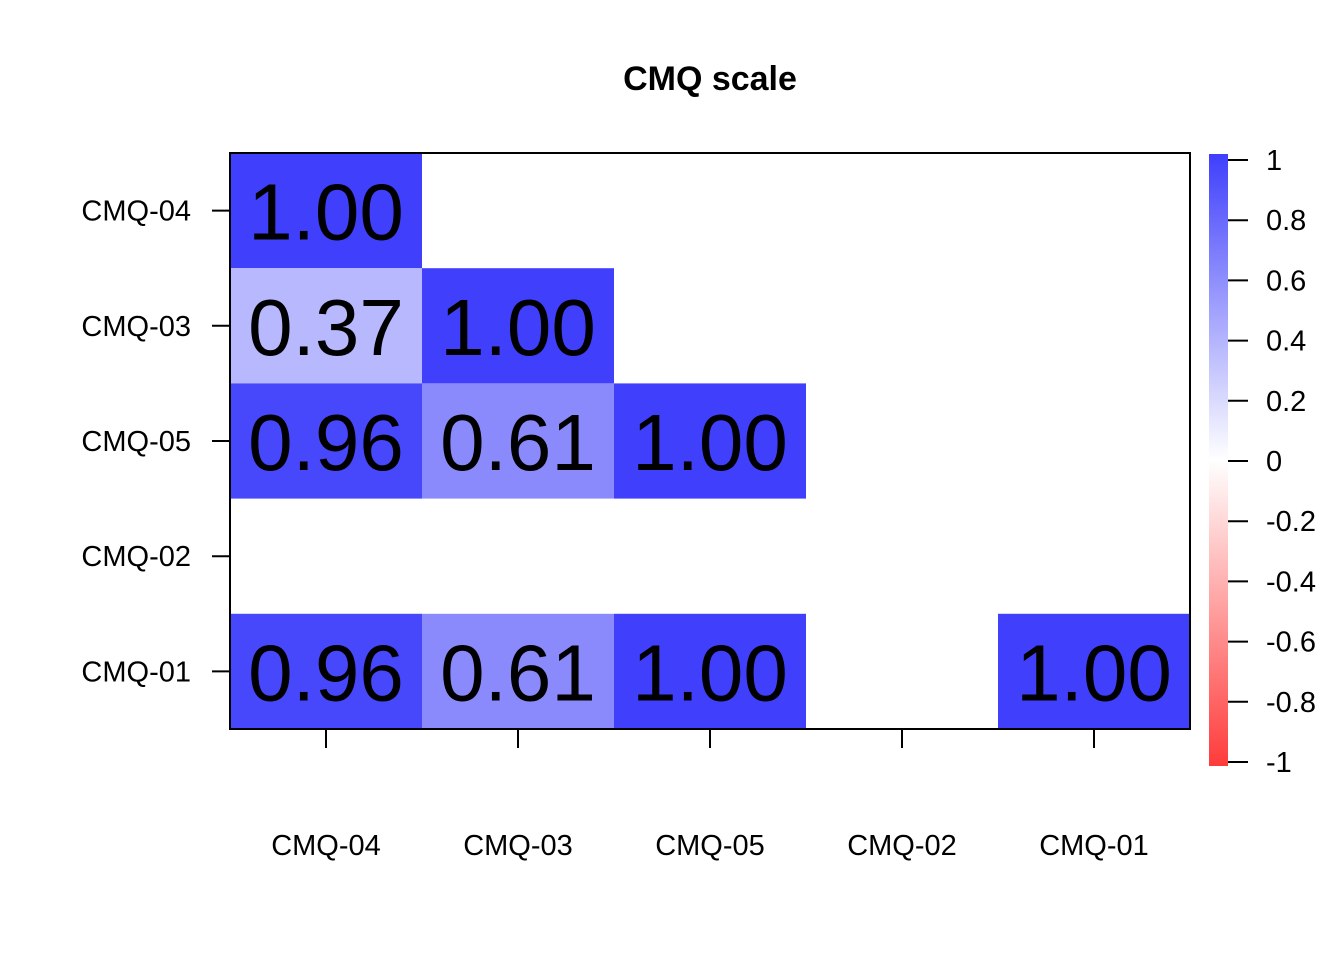 The width and height of the screenshot is (1344, 960). What do you see at coordinates (1274, 462) in the screenshot?
I see `legend-tick-label: 0` at bounding box center [1274, 462].